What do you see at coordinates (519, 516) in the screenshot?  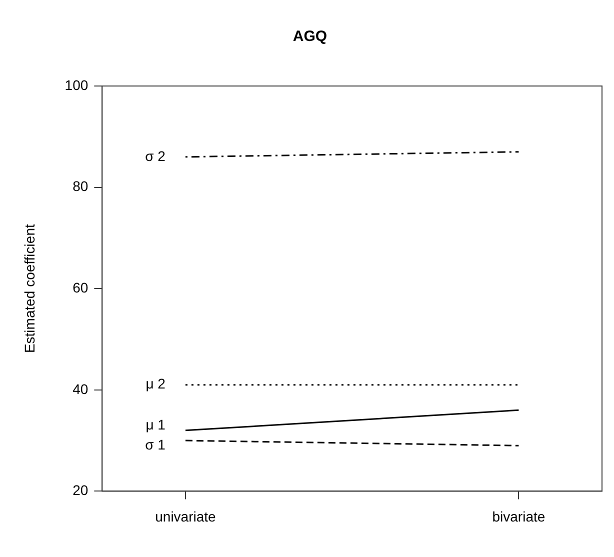 I see `x-tick-label: bivariate` at bounding box center [519, 516].